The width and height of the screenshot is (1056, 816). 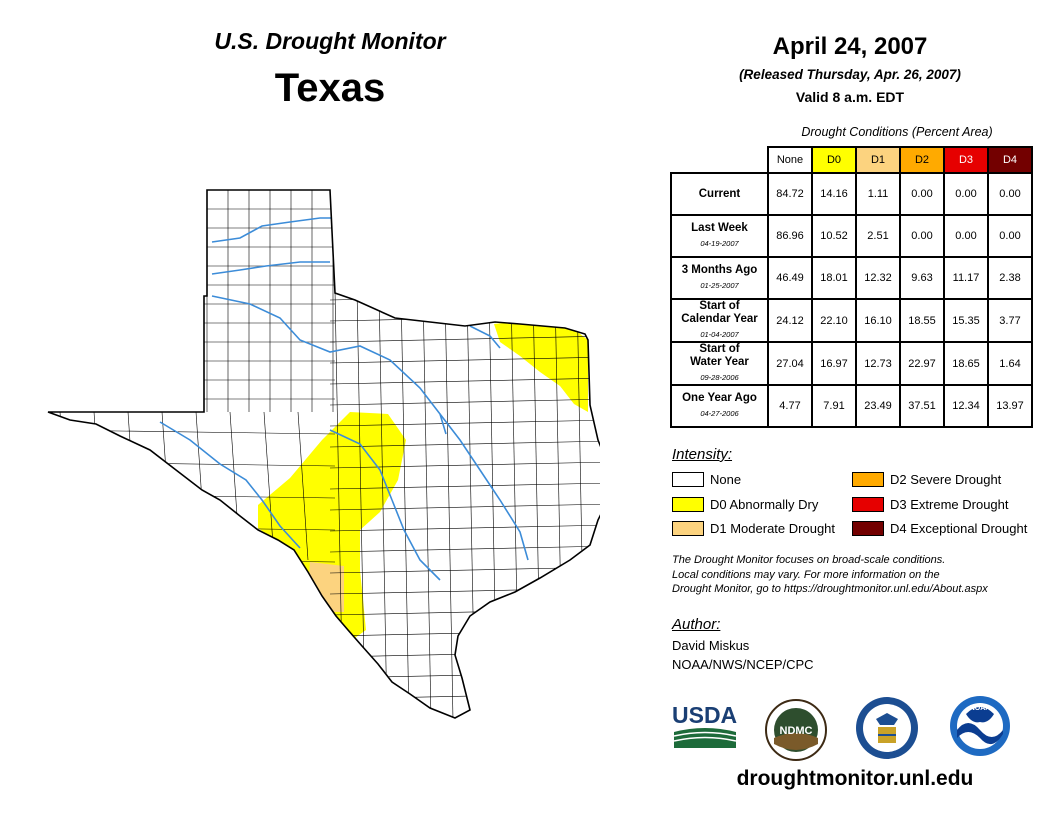 I want to click on author-name: David Miskus, so click(x=711, y=645).